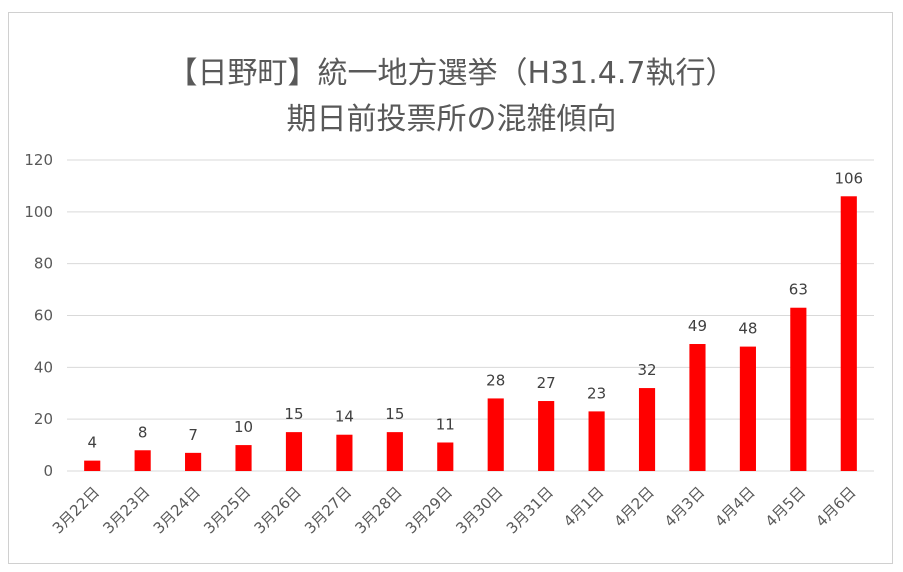  I want to click on y-axis-tick-labels: 0 20 40 60 80 100 120, so click(38, 315).